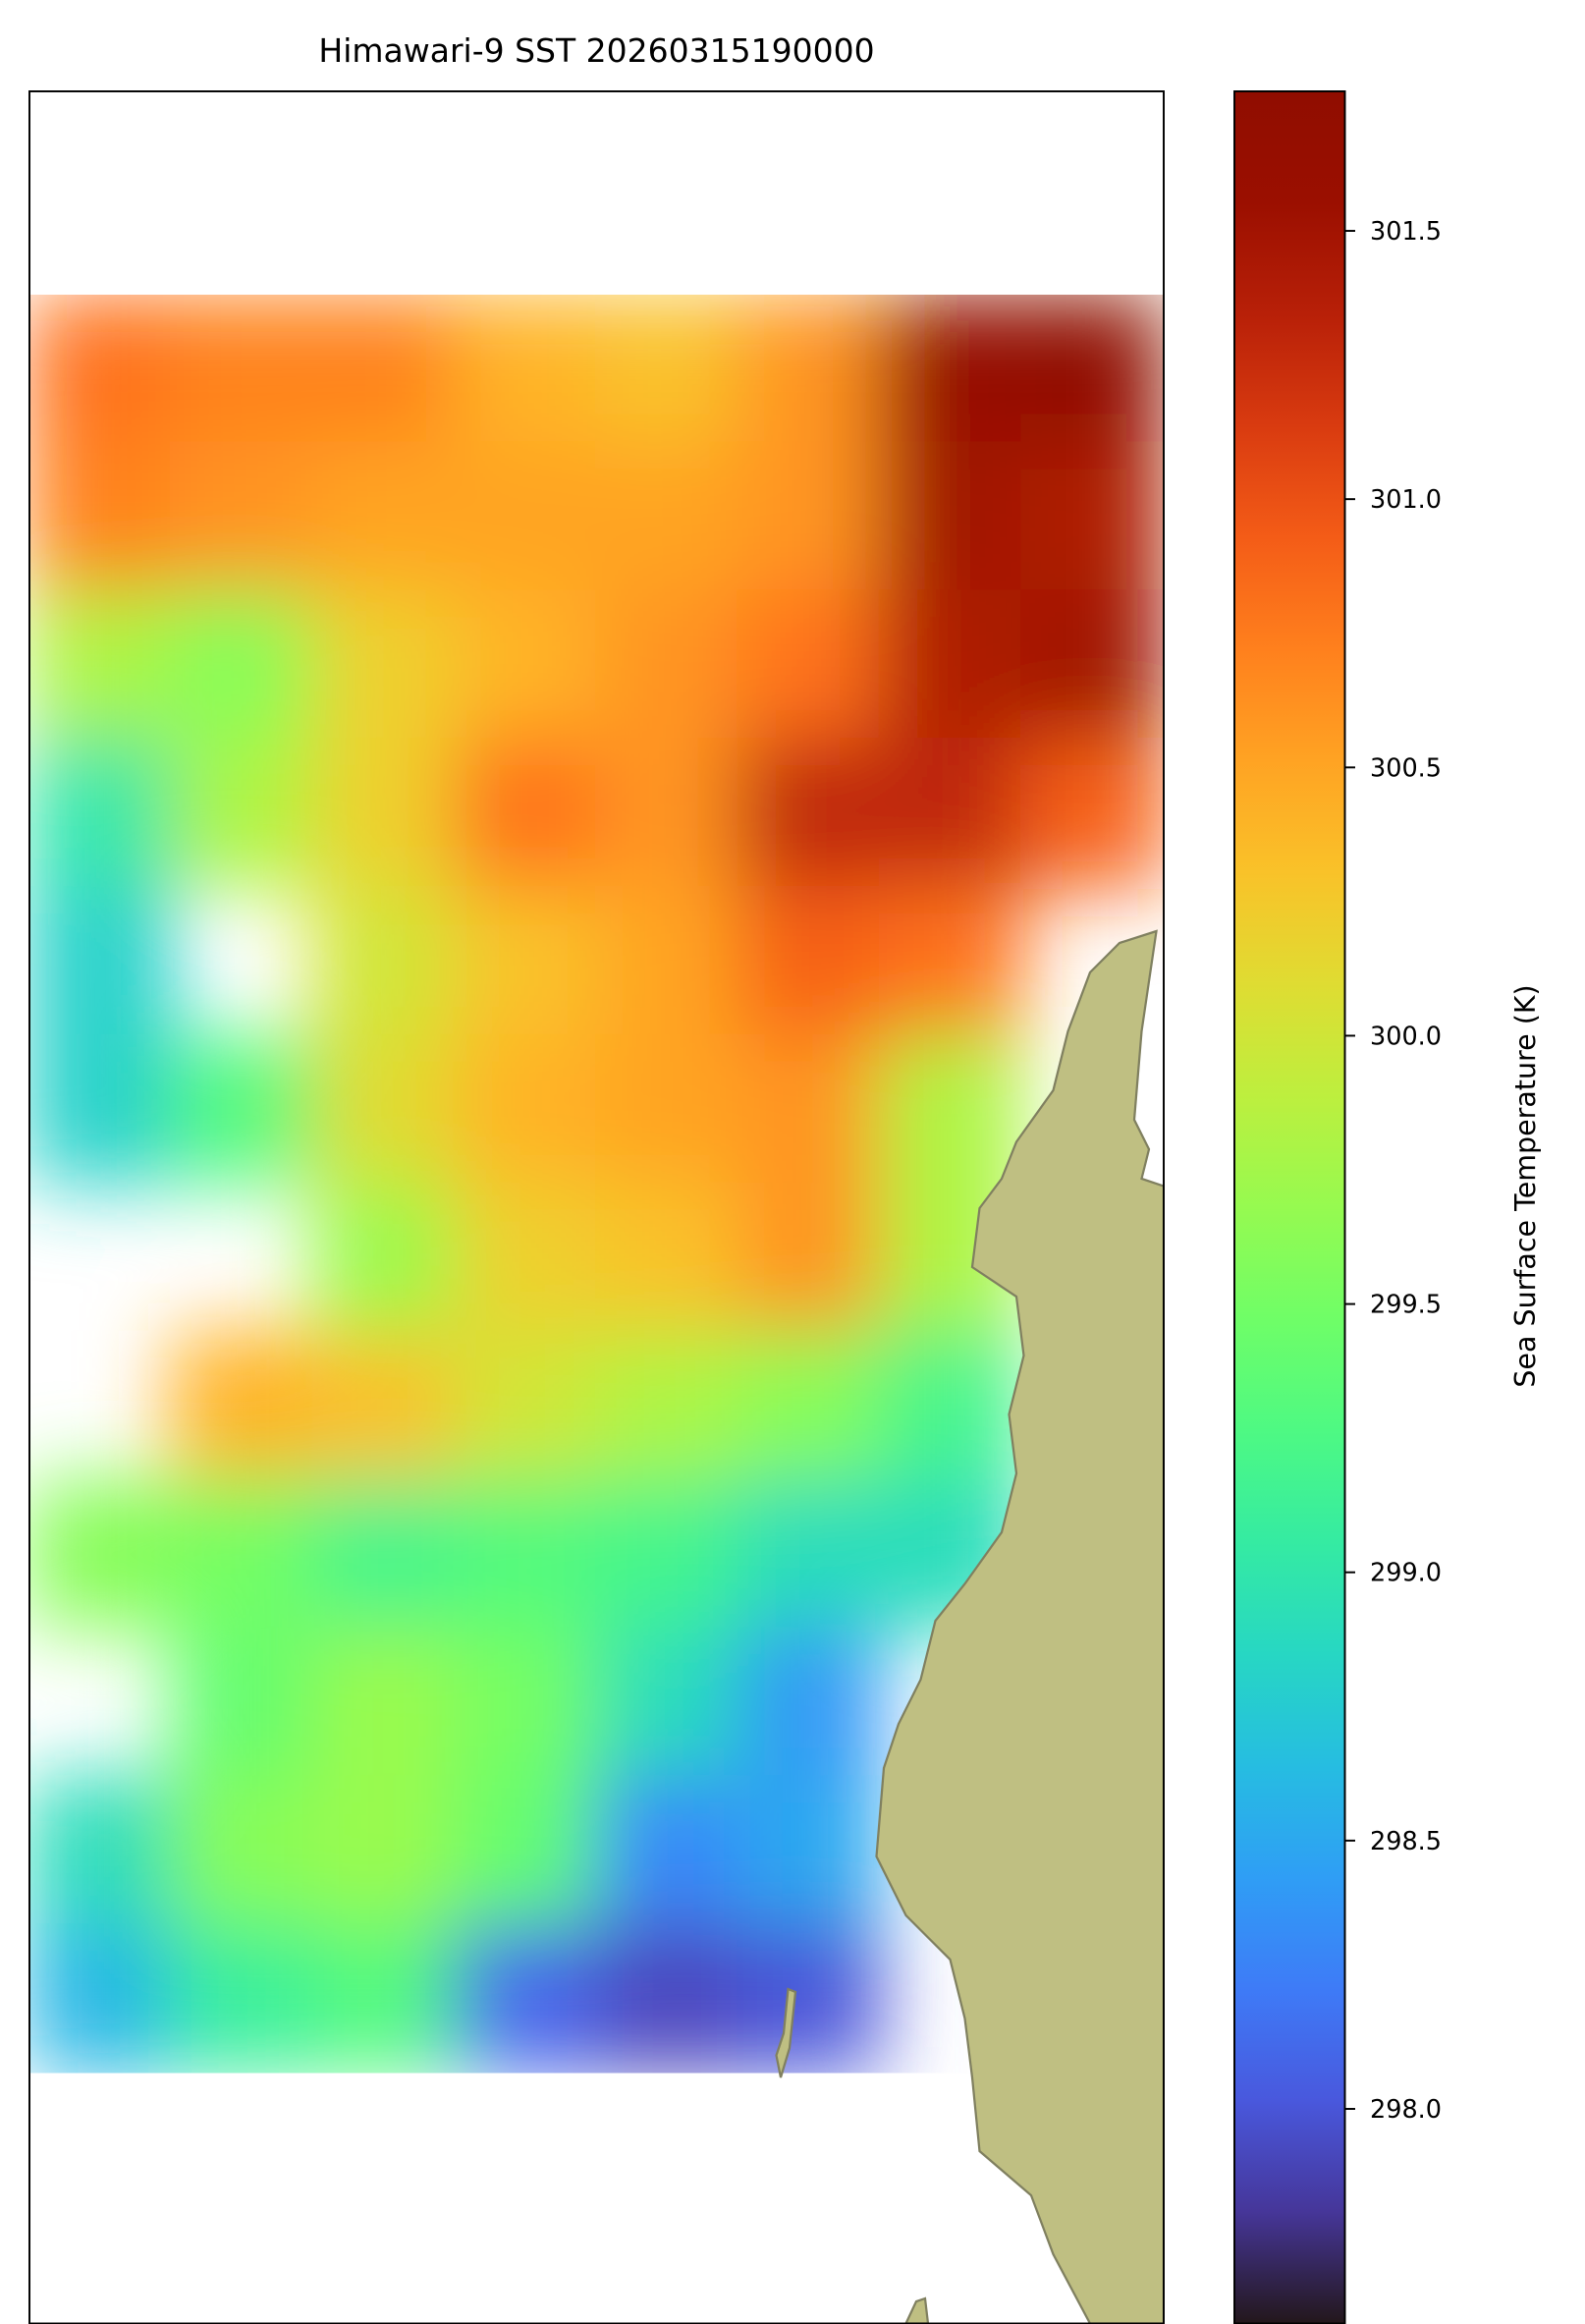 Image resolution: width=1585 pixels, height=2324 pixels. What do you see at coordinates (1406, 1305) in the screenshot?
I see `colorbar-tick-label: 299.5` at bounding box center [1406, 1305].